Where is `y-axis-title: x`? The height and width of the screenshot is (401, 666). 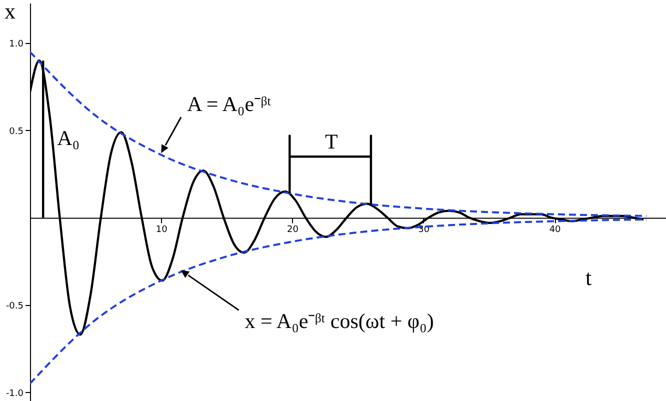 y-axis-title: x is located at coordinates (10, 12).